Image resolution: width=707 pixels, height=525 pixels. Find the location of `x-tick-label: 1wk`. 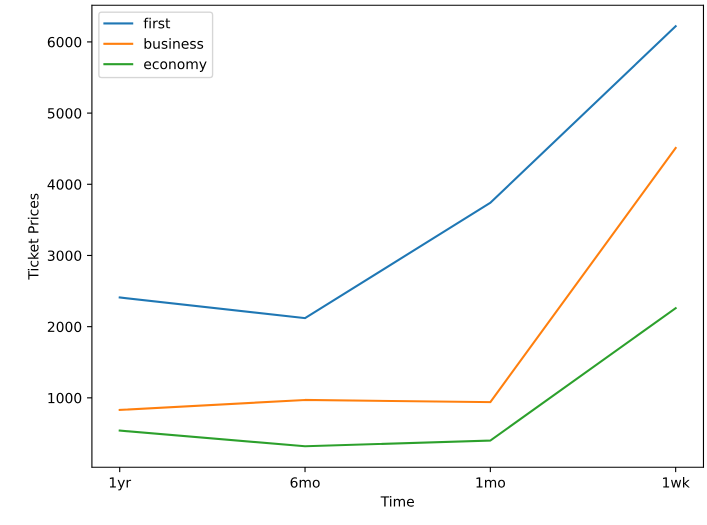

x-tick-label: 1wk is located at coordinates (676, 482).